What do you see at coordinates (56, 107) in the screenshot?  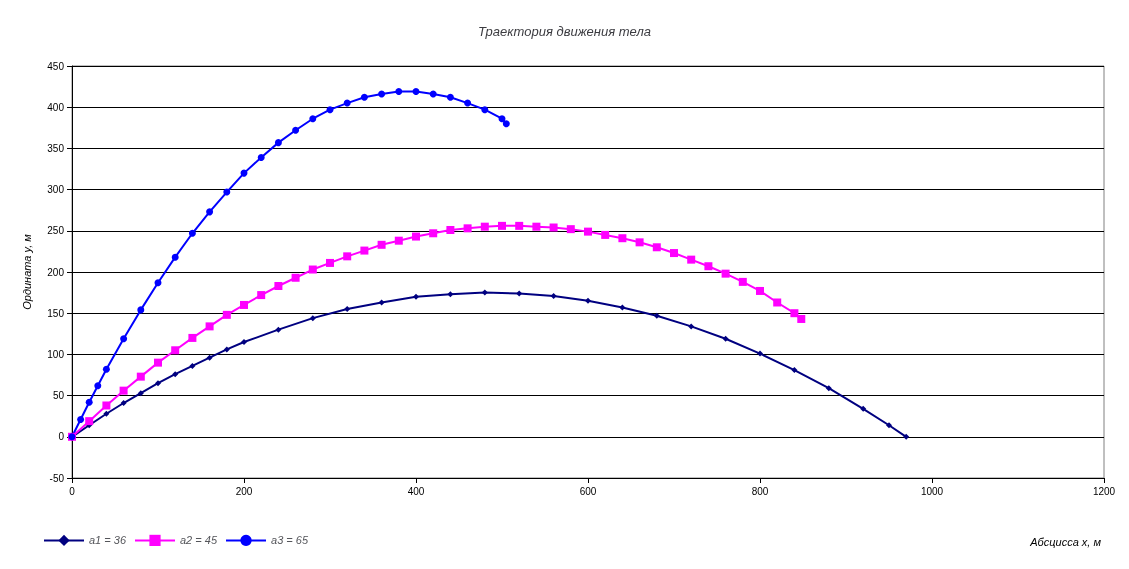 I see `y-tick-label: 400` at bounding box center [56, 107].